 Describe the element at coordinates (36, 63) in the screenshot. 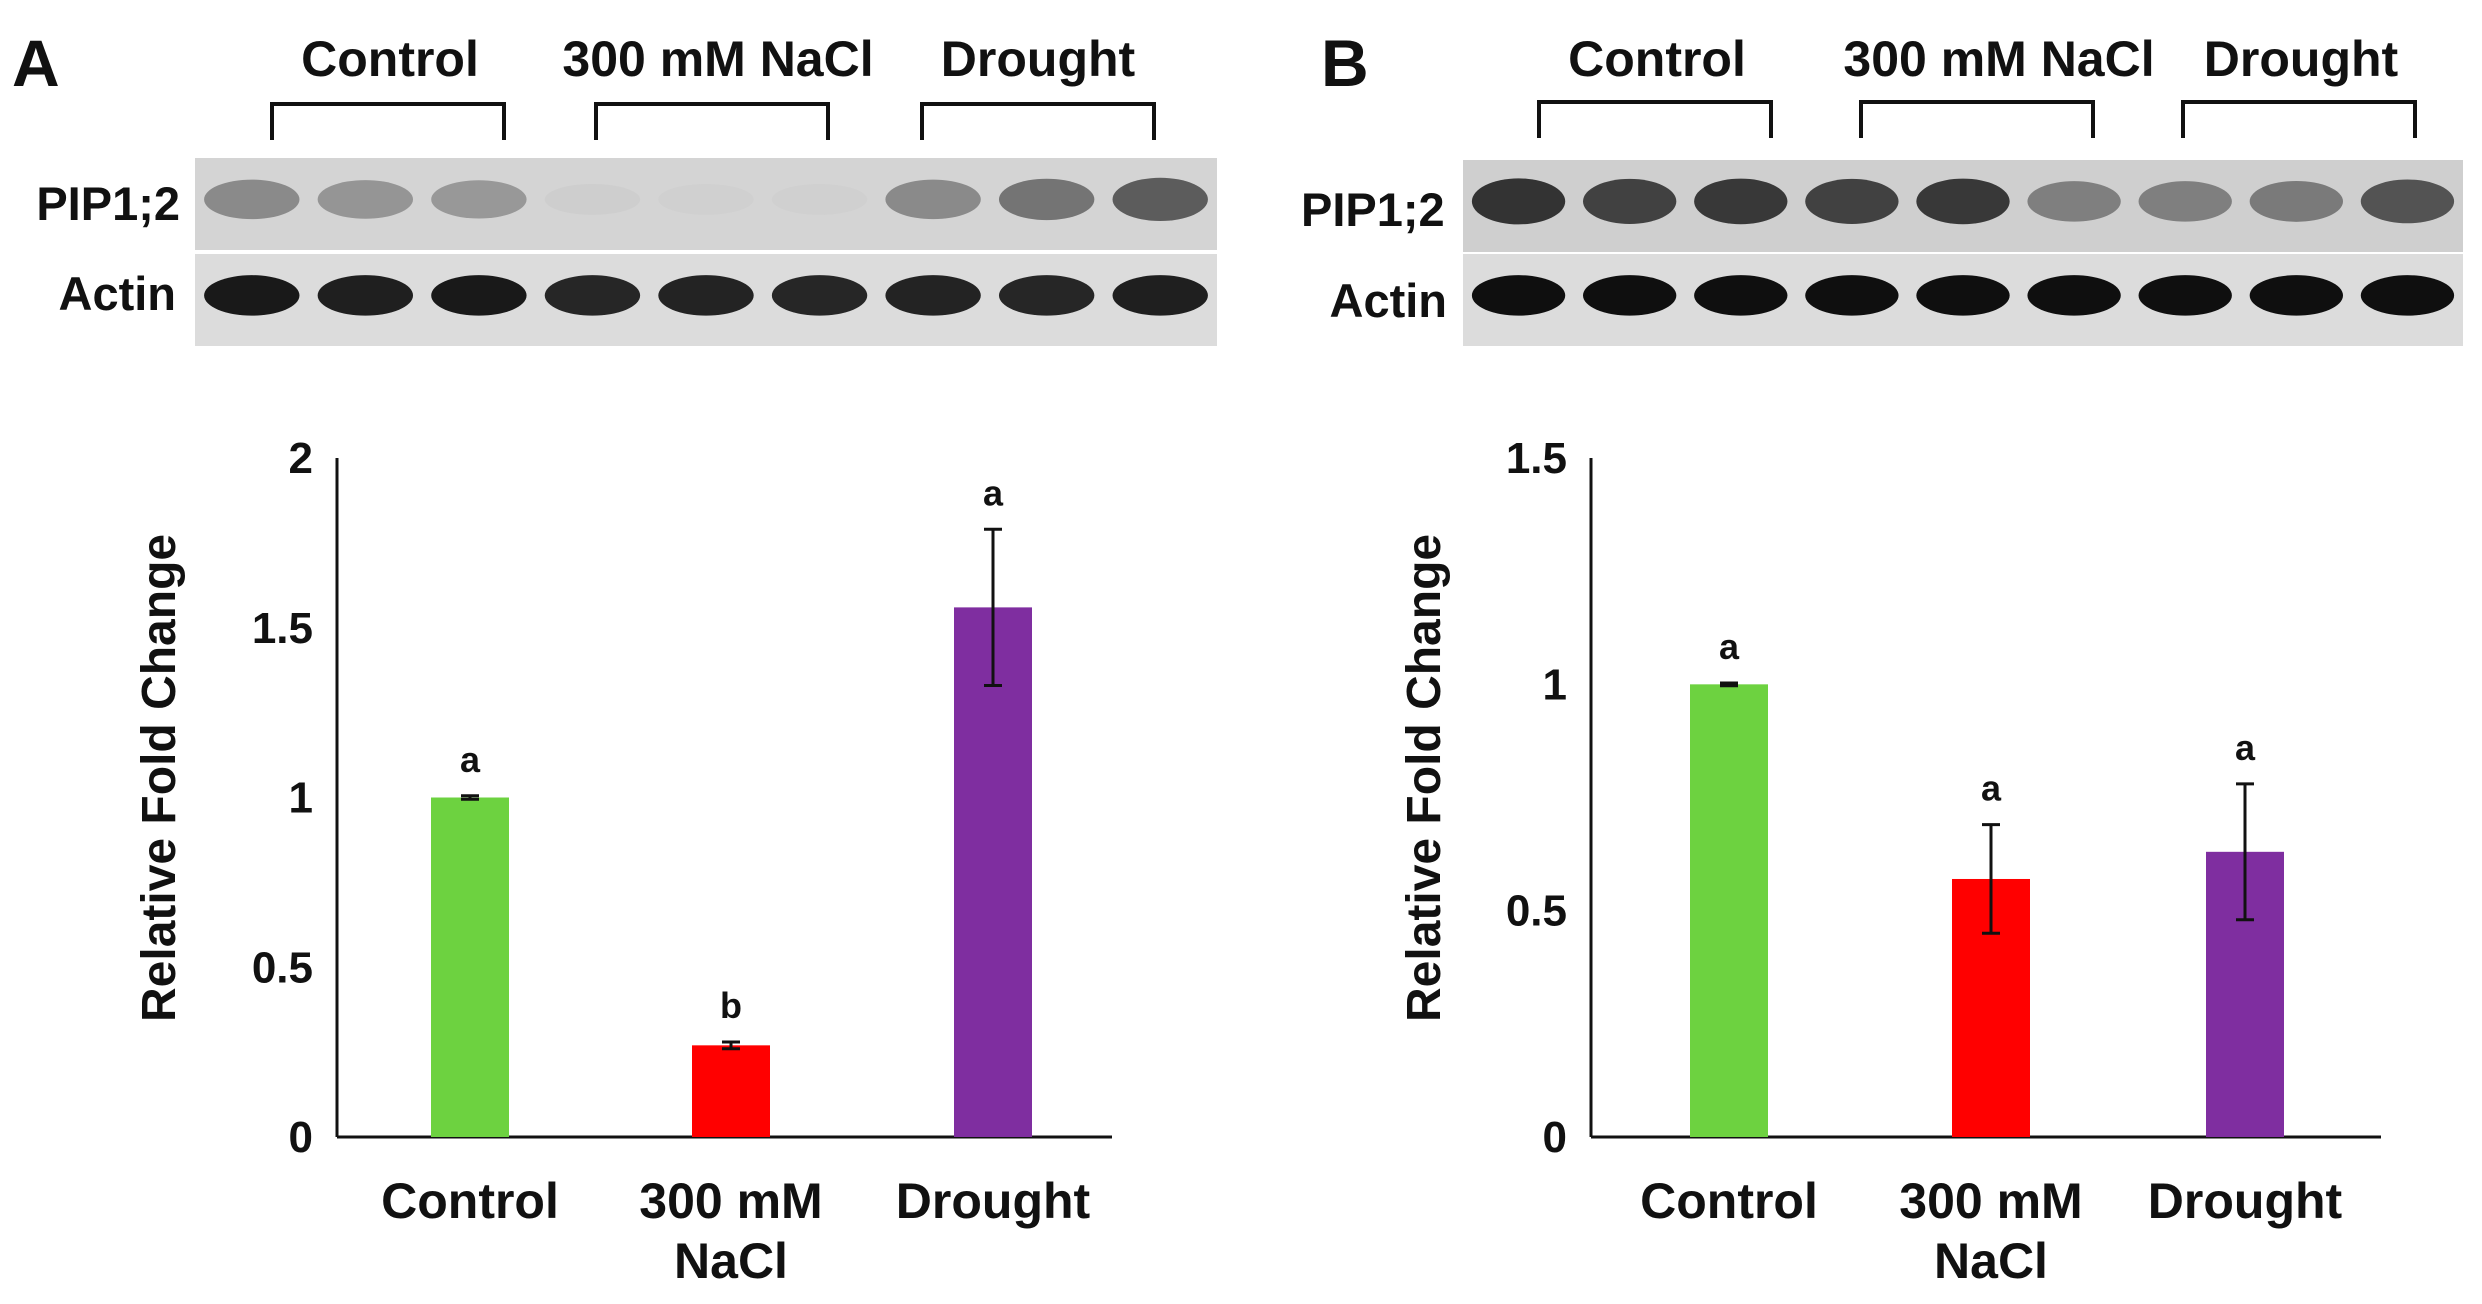

I see `panel-letter: A` at that location.